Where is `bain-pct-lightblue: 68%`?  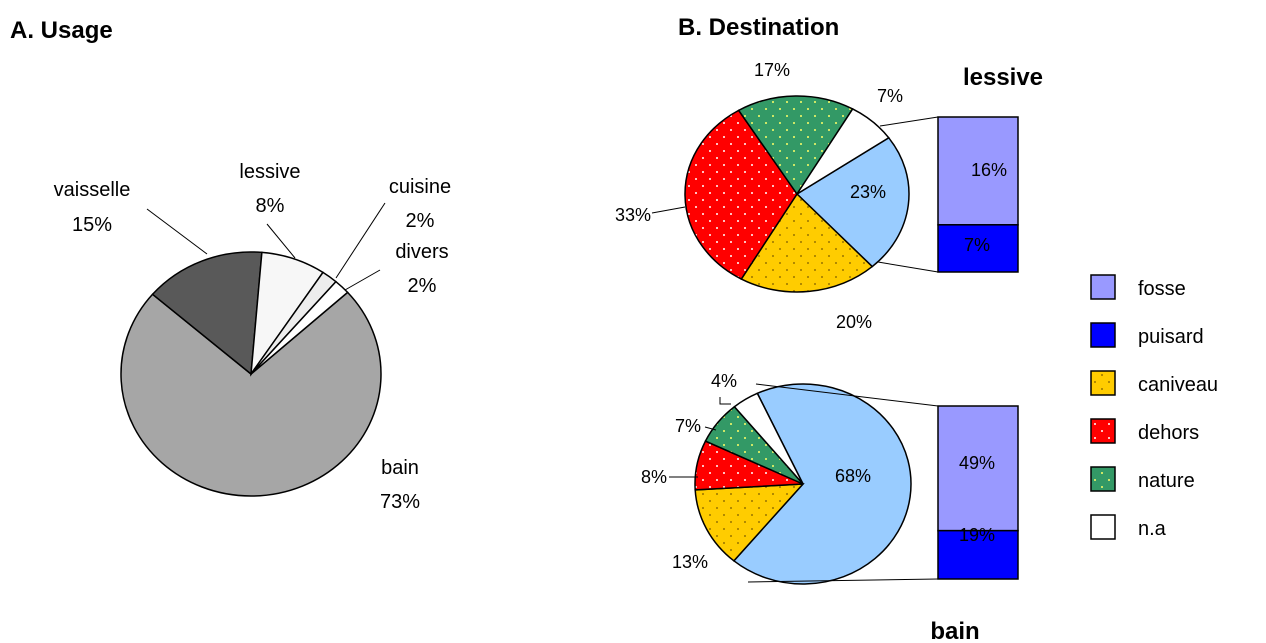
bain-pct-lightblue: 68% is located at coordinates (853, 476).